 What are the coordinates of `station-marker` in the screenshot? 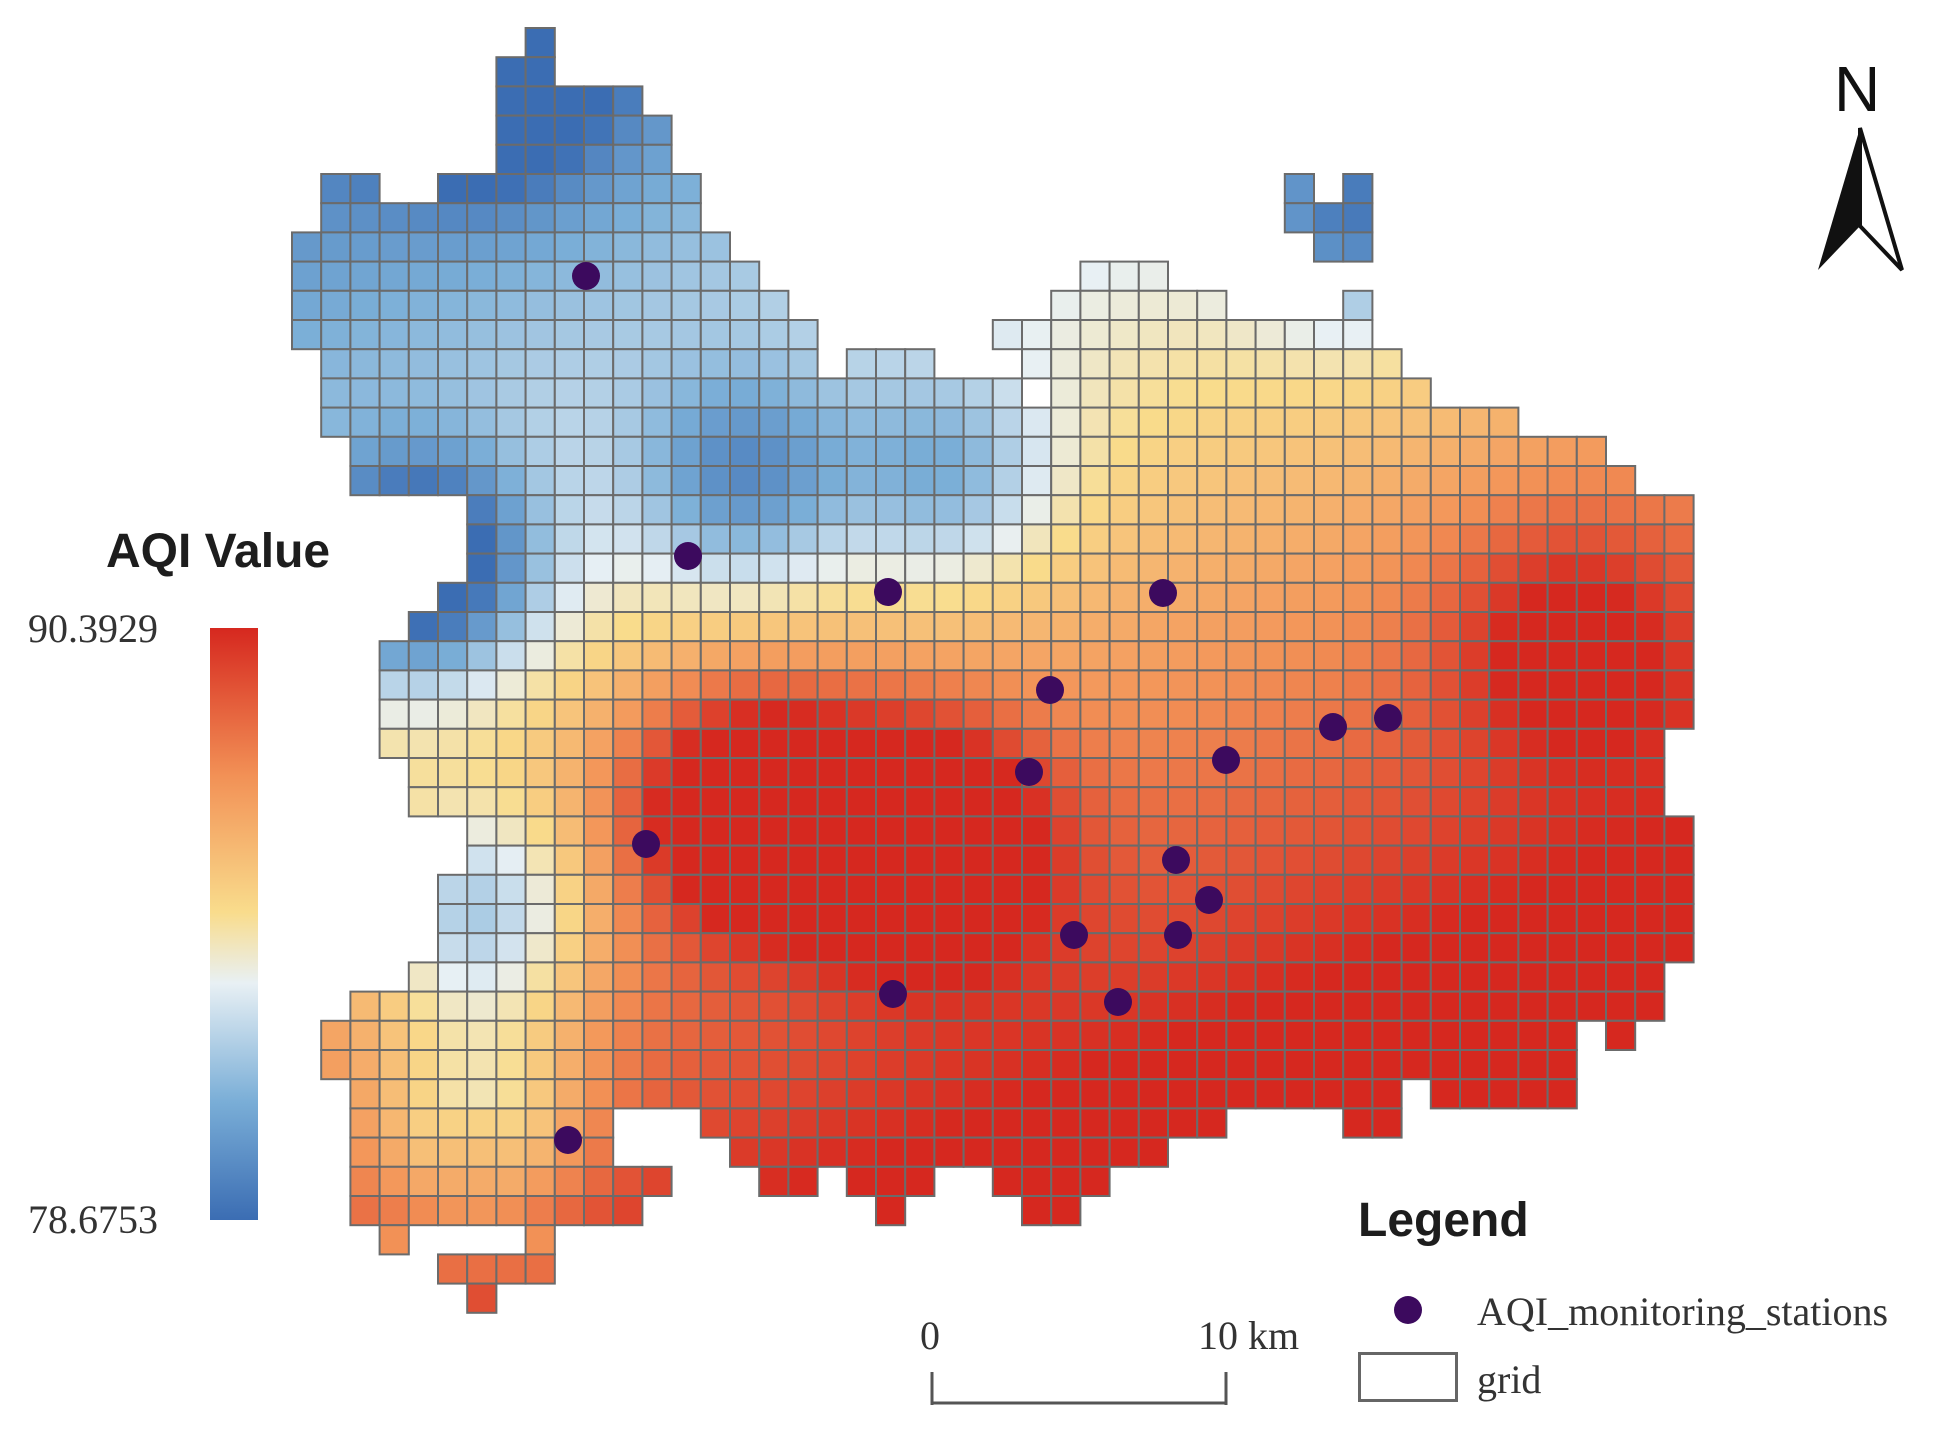 It's located at (1333, 727).